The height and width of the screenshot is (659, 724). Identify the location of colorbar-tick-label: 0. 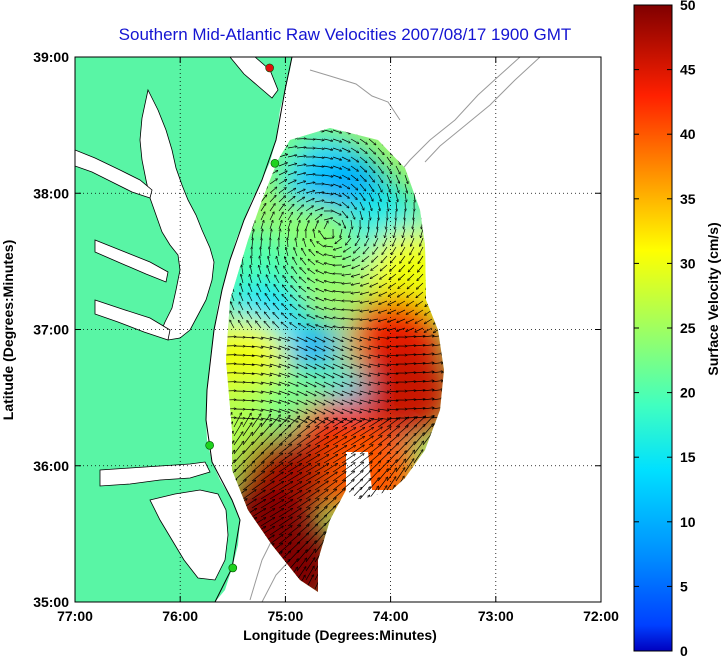
(684, 651).